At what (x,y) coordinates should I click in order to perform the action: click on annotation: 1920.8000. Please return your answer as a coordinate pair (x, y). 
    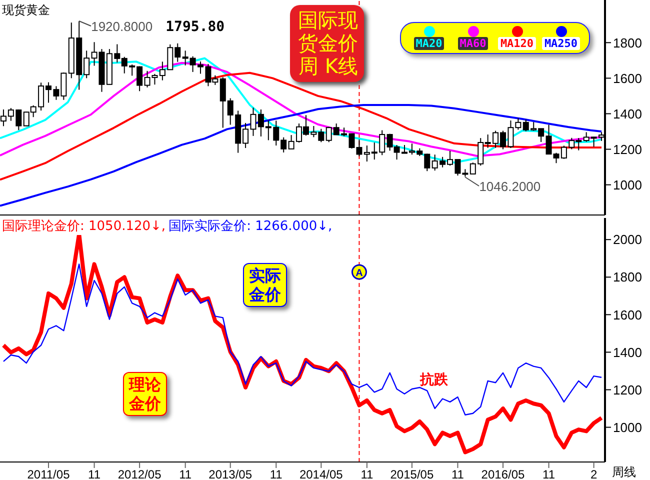
    Looking at the image, I should click on (122, 26).